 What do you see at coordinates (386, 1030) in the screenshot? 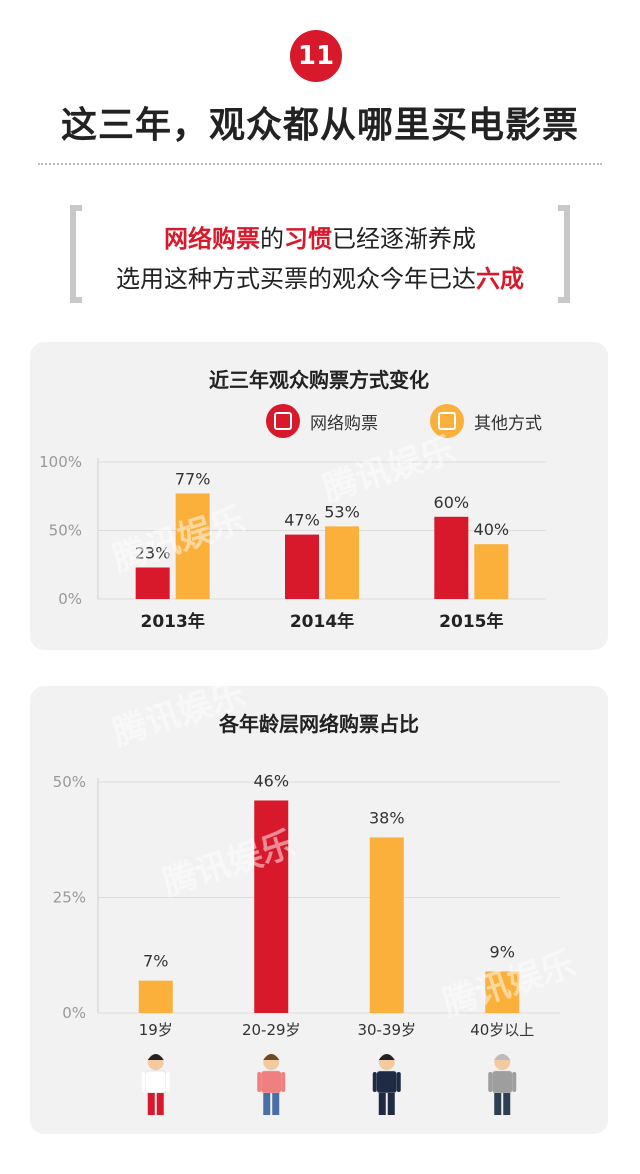
I see `x-tick-label: 30-39岁` at bounding box center [386, 1030].